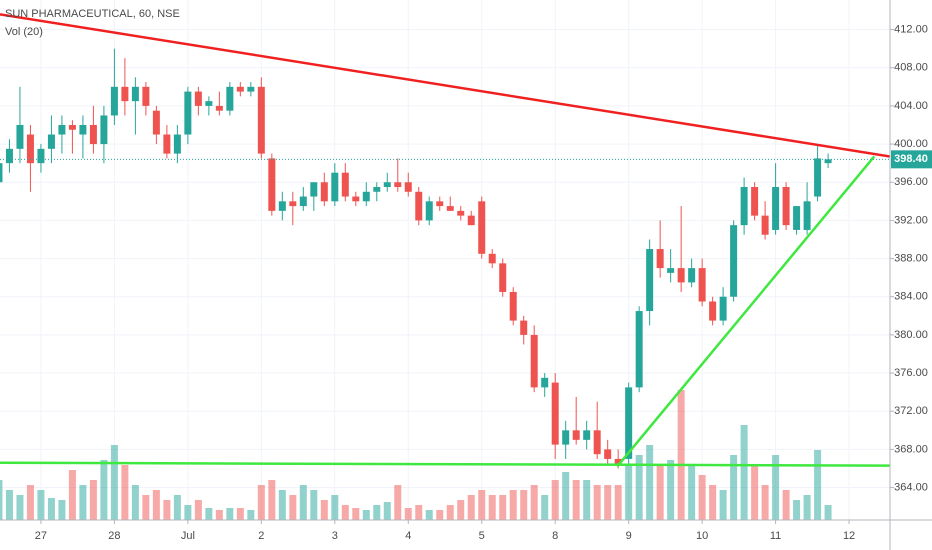 Image resolution: width=932 pixels, height=550 pixels. What do you see at coordinates (911, 411) in the screenshot?
I see `y-tick-label: 372.00` at bounding box center [911, 411].